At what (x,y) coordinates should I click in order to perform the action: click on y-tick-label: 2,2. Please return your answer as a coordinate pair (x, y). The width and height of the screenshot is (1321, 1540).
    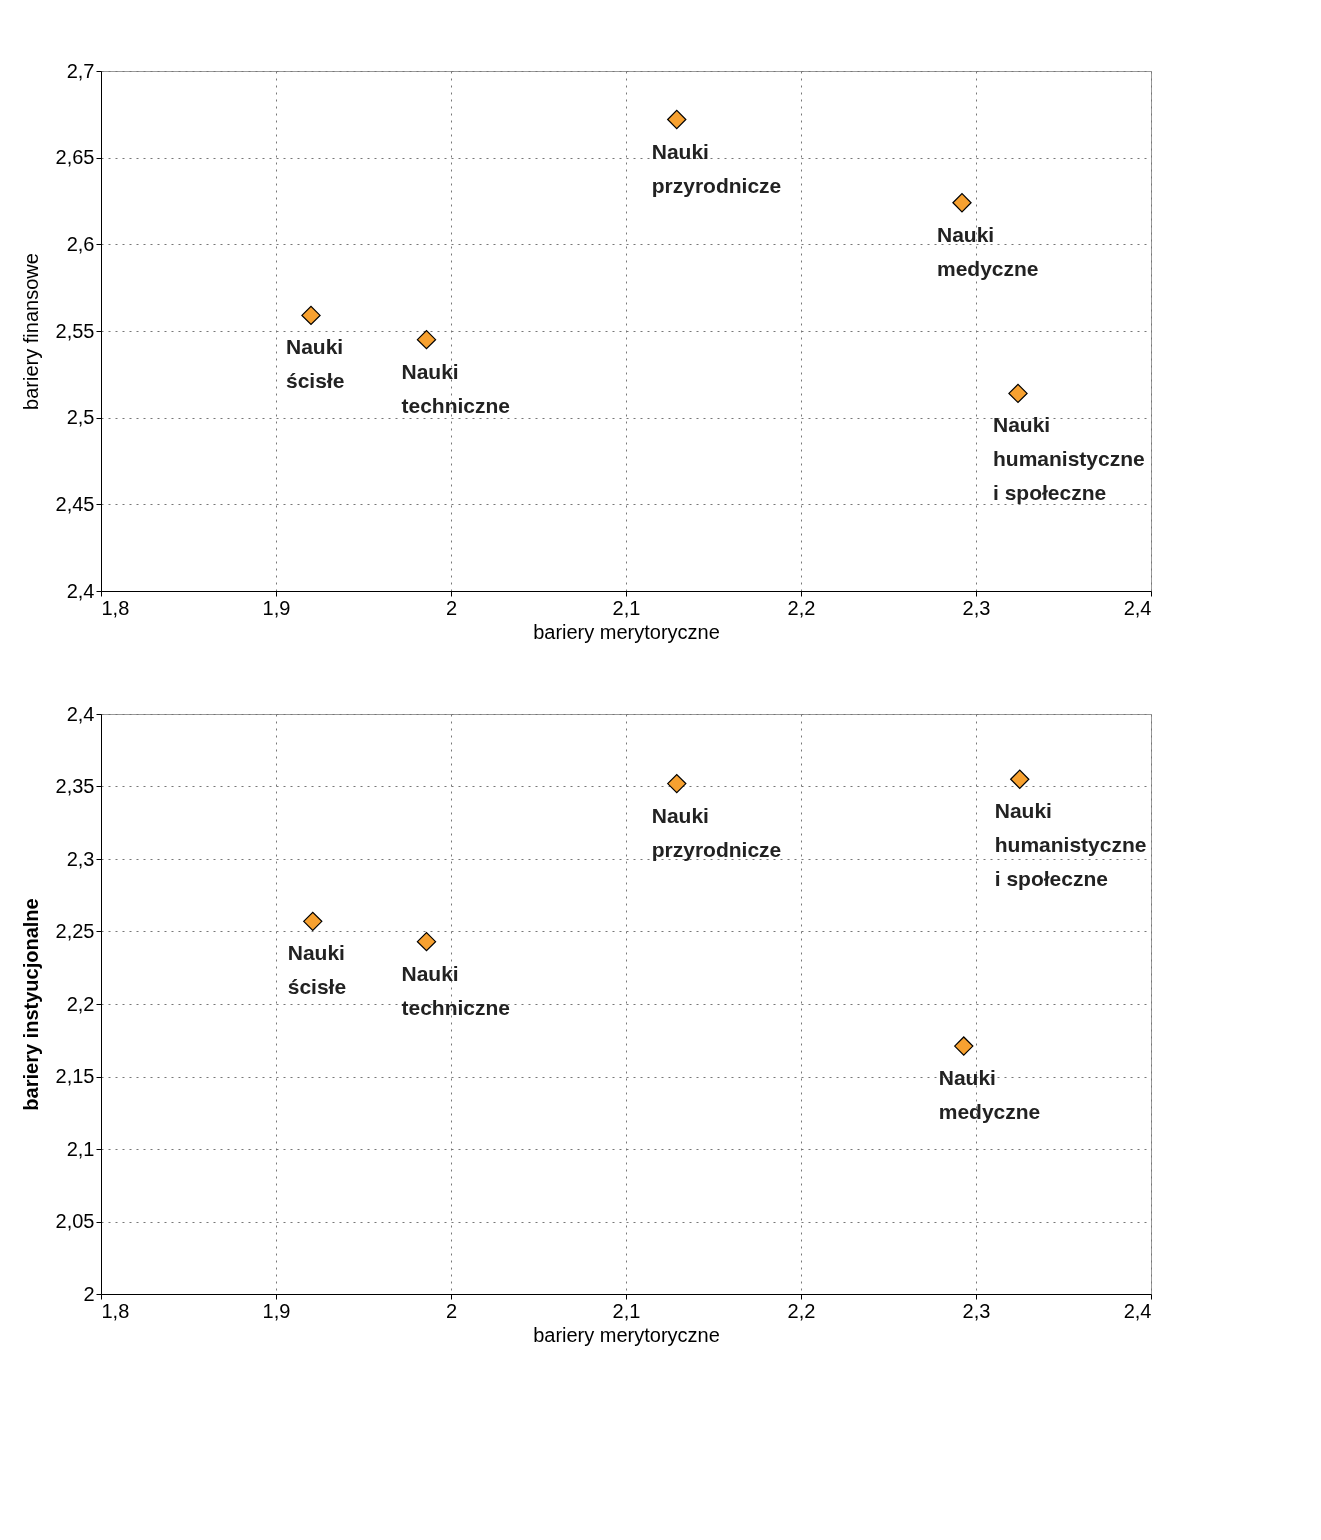
    Looking at the image, I should click on (80, 1003).